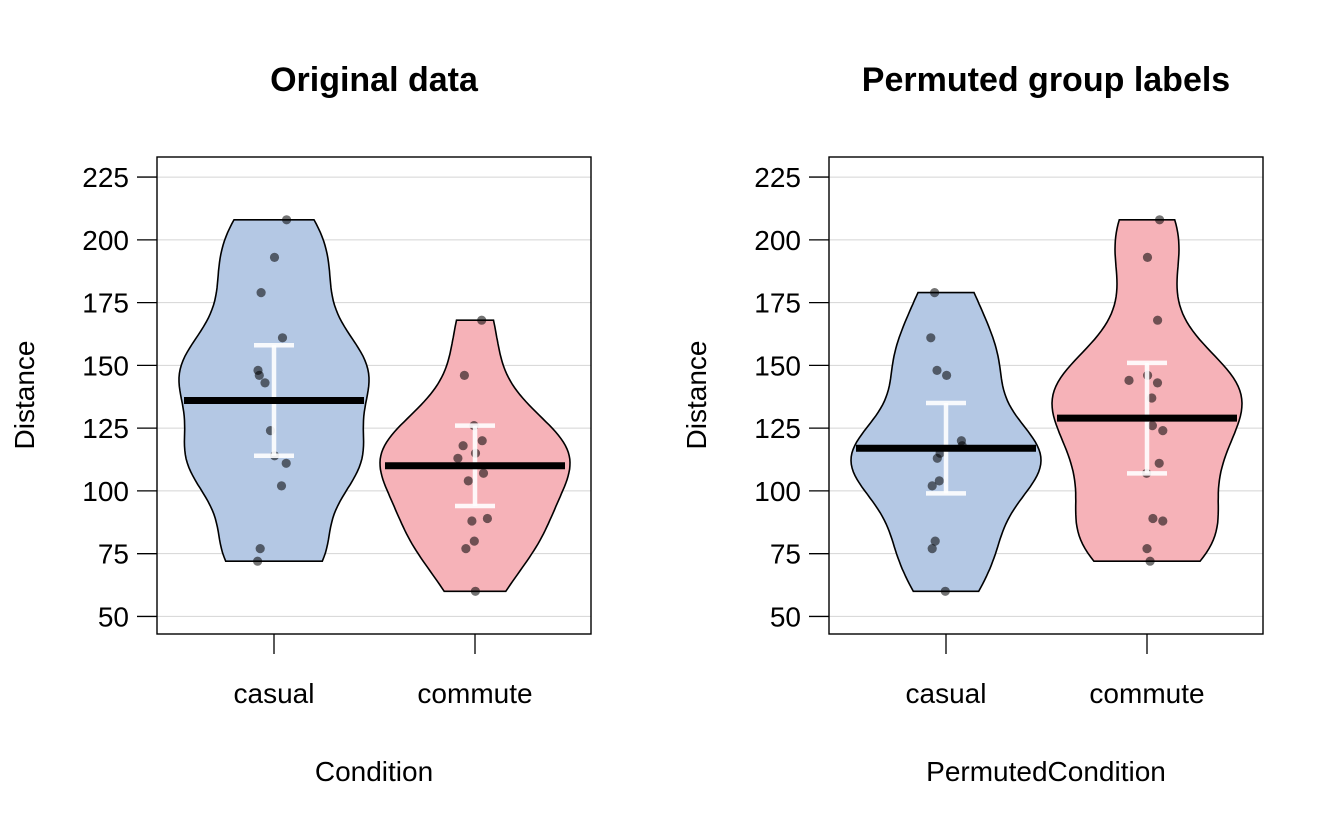  Describe the element at coordinates (374, 771) in the screenshot. I see `x-axis-label: Condition` at that location.